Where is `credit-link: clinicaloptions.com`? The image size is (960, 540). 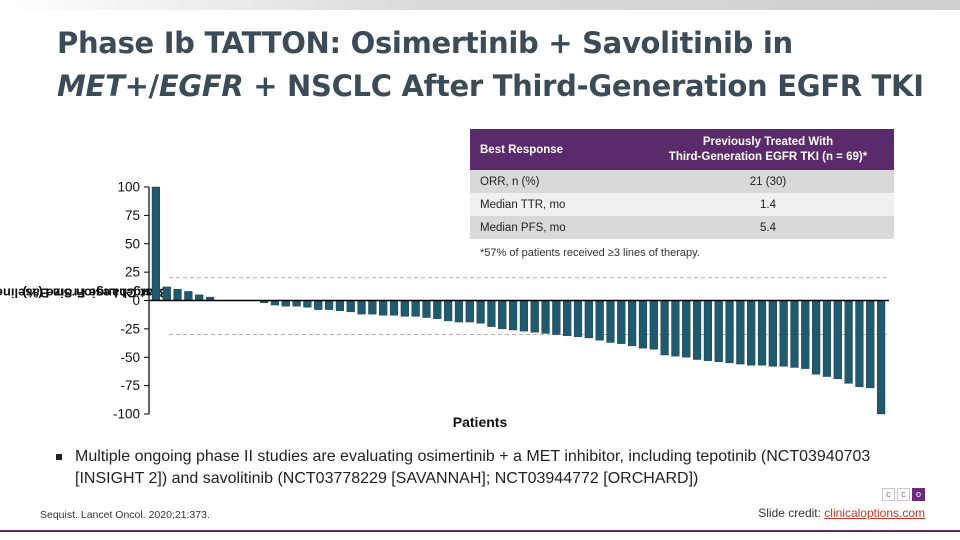
credit-link: clinicaloptions.com is located at coordinates (874, 513).